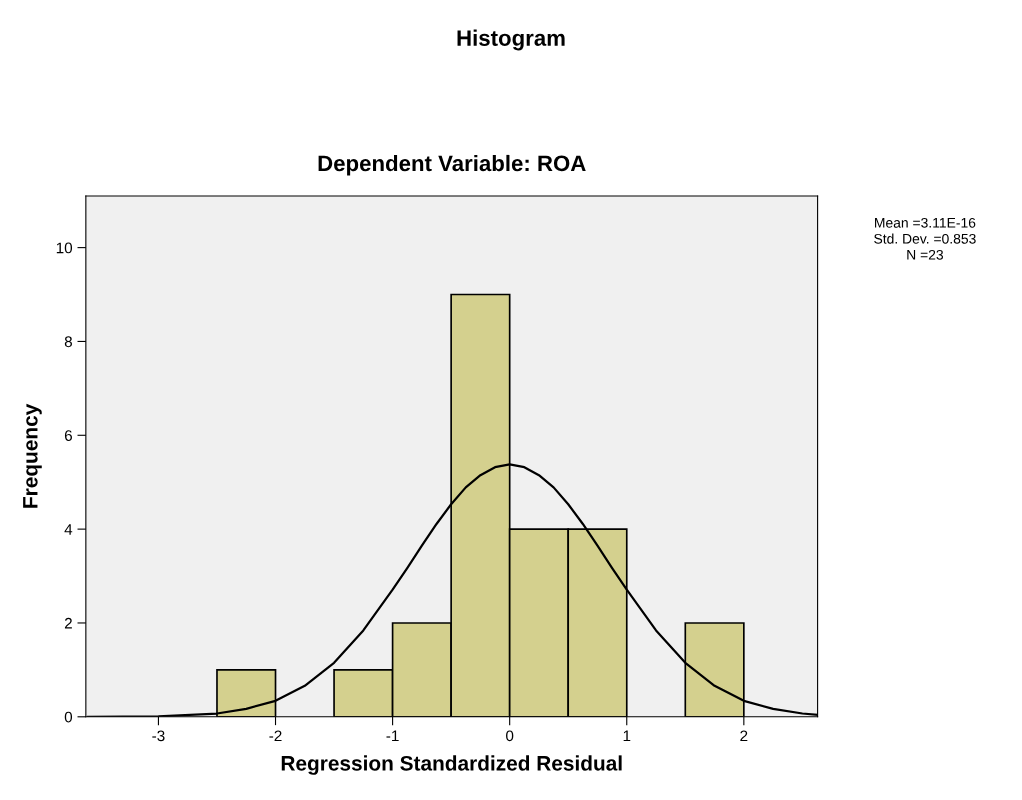  I want to click on y-tick-label: 2, so click(68, 623).